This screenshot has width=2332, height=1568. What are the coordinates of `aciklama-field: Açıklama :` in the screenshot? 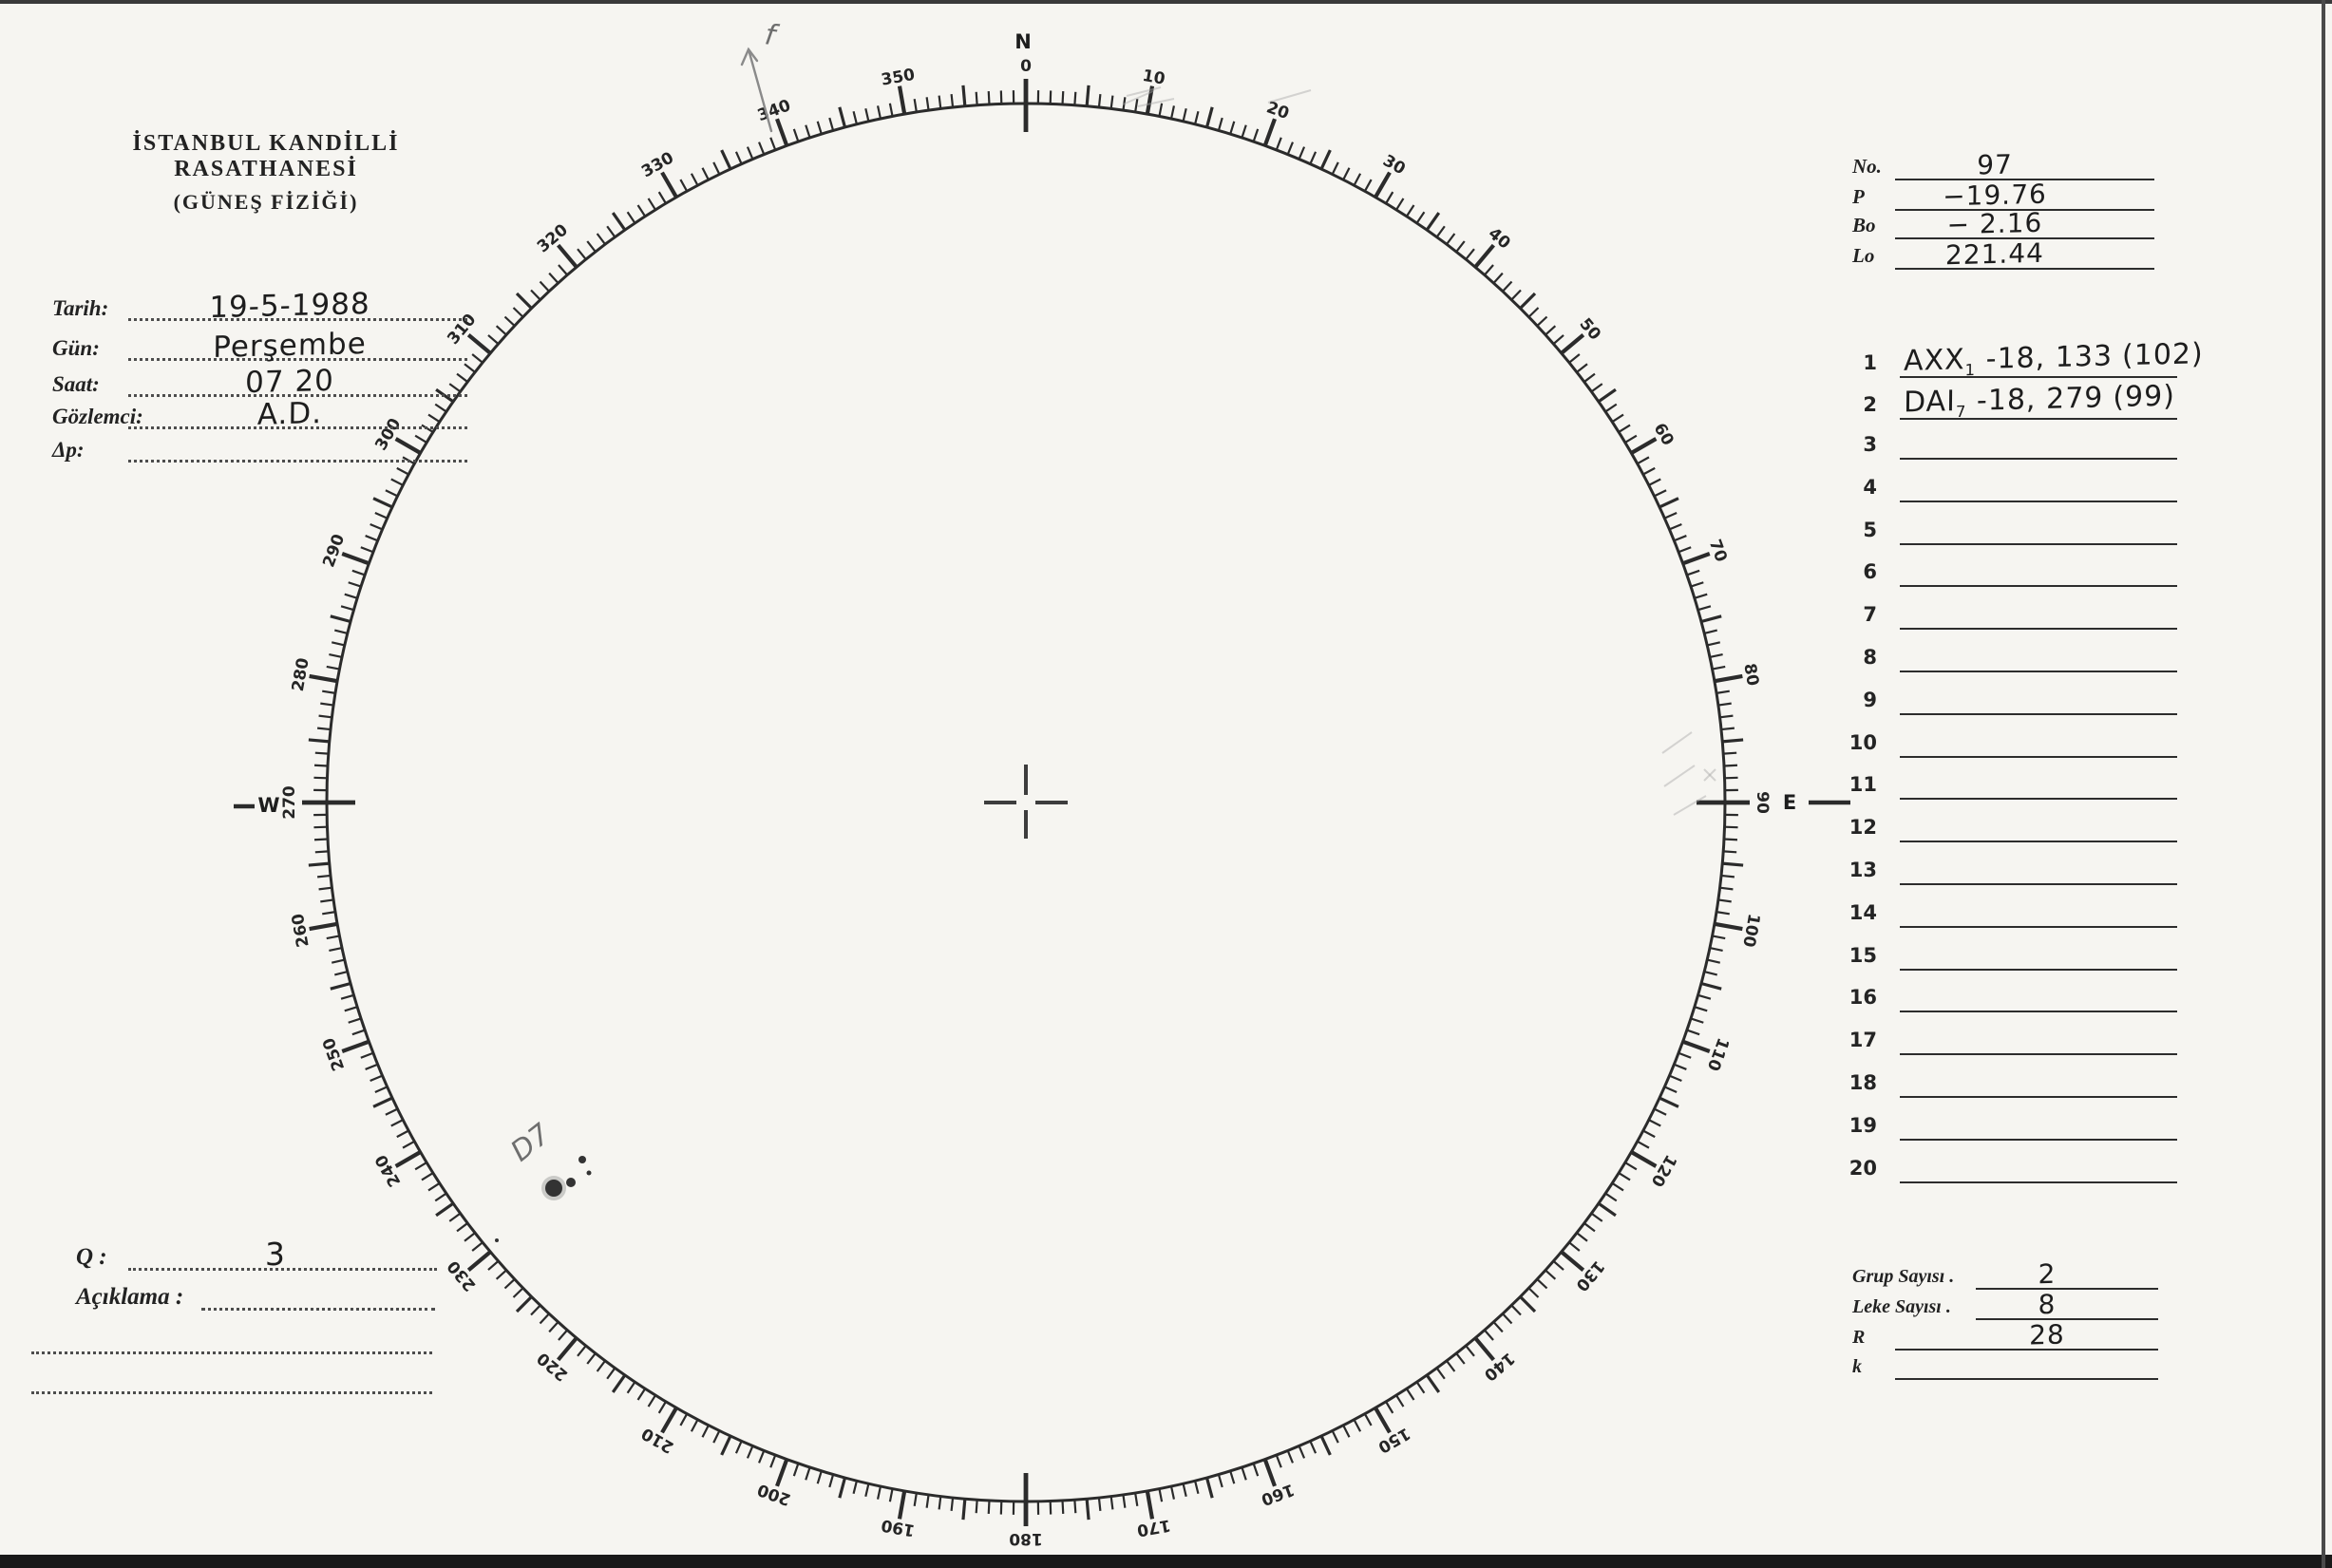 It's located at (256, 1293).